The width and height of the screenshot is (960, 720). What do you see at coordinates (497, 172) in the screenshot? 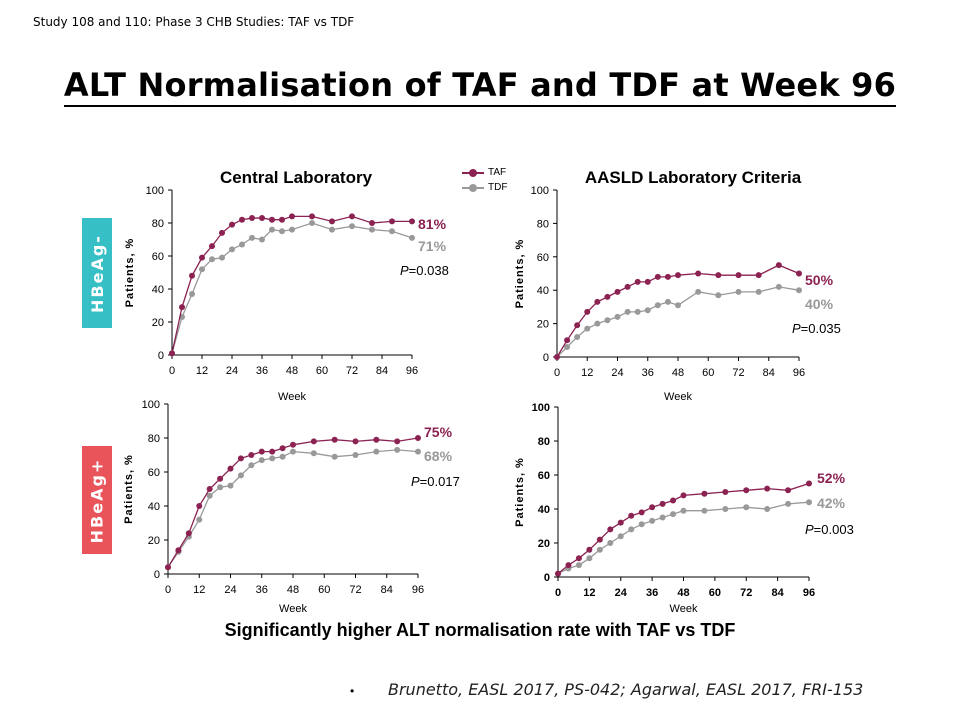
I see `legend-label-taf: TAF` at bounding box center [497, 172].